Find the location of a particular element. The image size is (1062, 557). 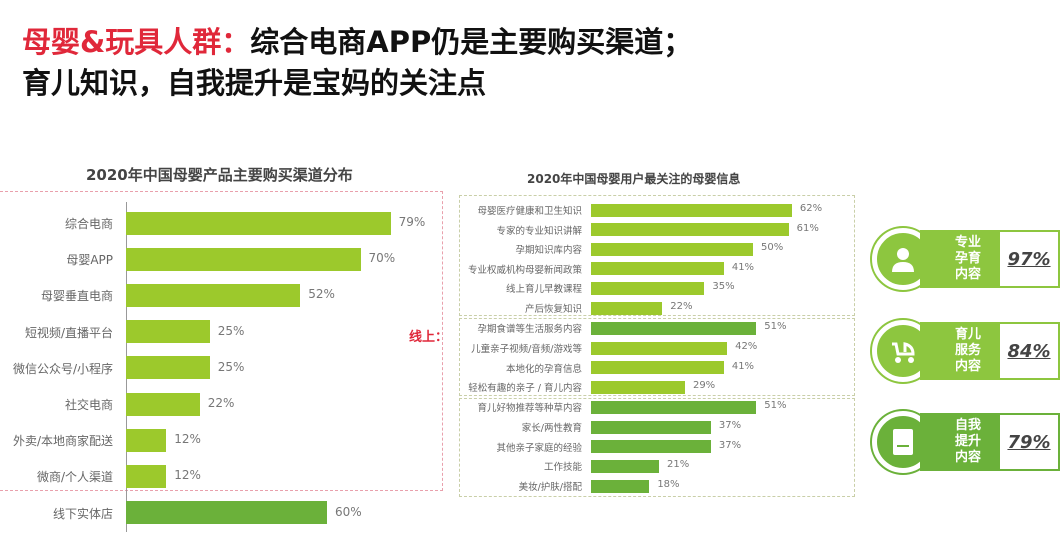

value-label: 29% is located at coordinates (704, 385).